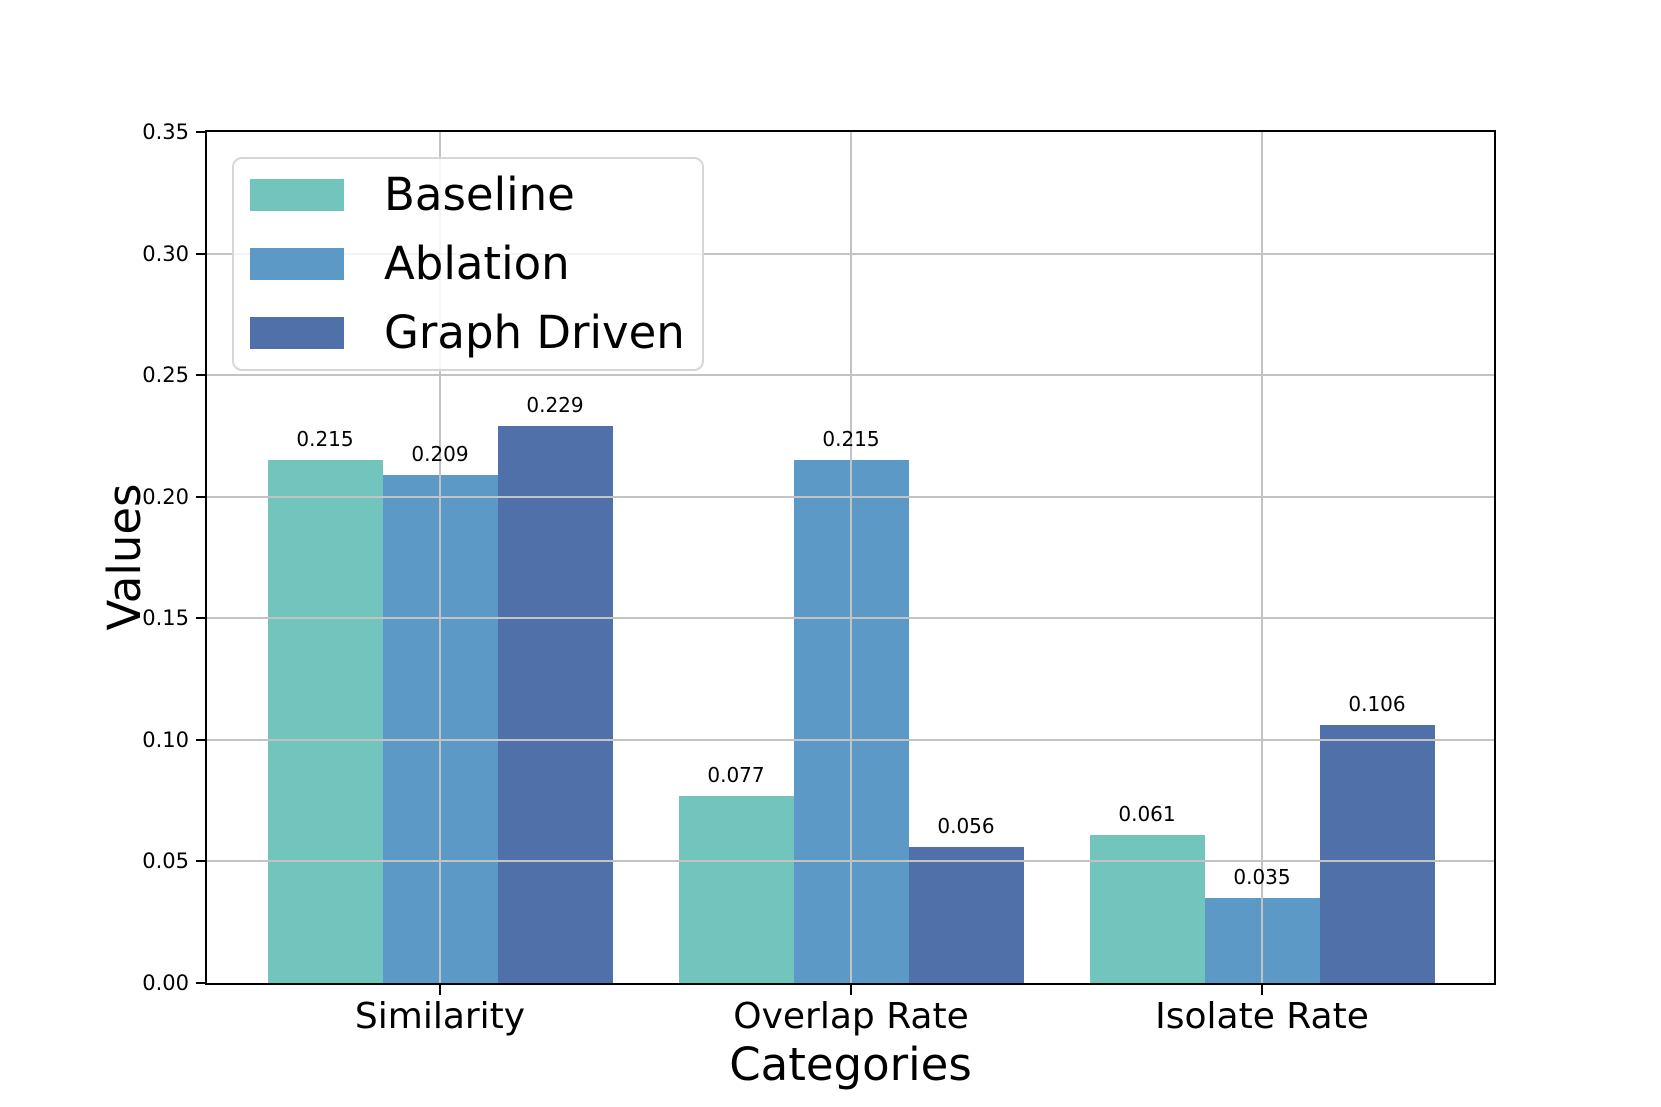  I want to click on y-tick-label: 0.35, so click(165, 132).